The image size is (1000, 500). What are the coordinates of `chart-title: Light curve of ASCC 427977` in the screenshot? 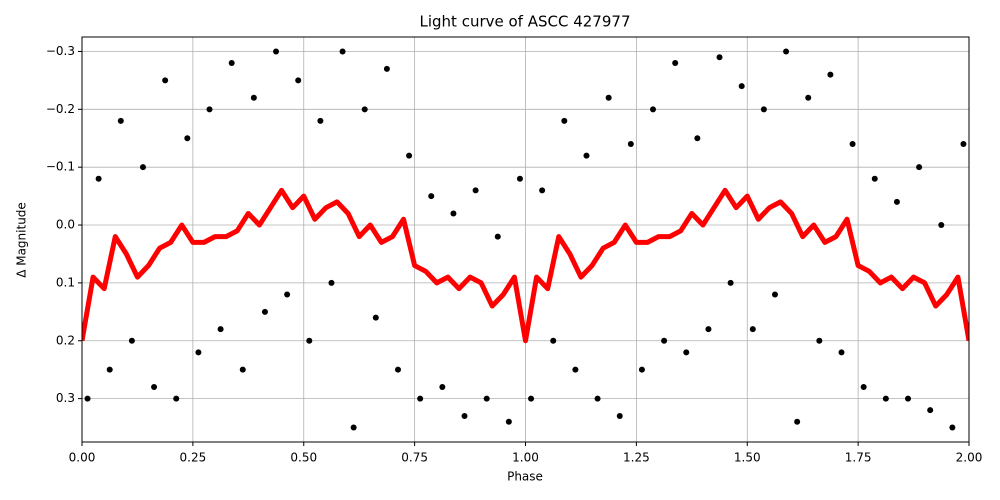 It's located at (525, 22).